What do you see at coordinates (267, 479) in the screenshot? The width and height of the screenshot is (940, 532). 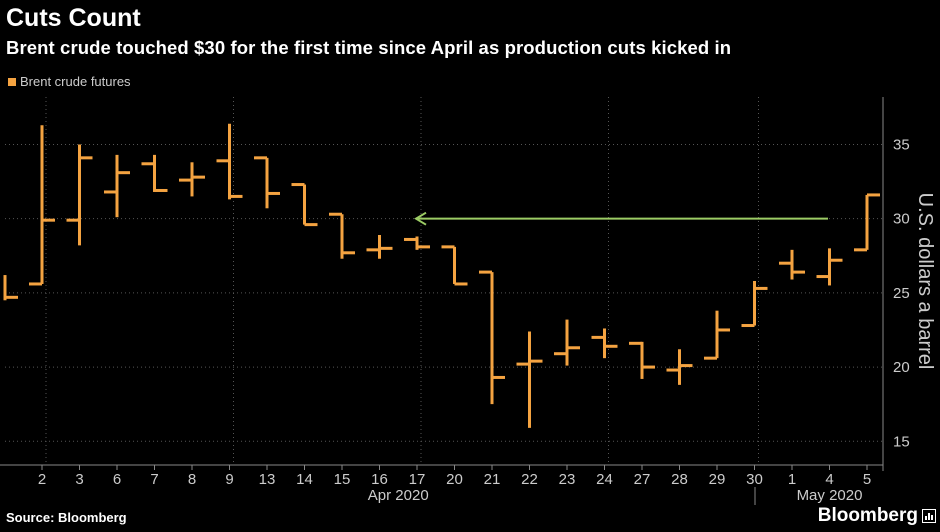 I see `x-tick-label: 13` at bounding box center [267, 479].